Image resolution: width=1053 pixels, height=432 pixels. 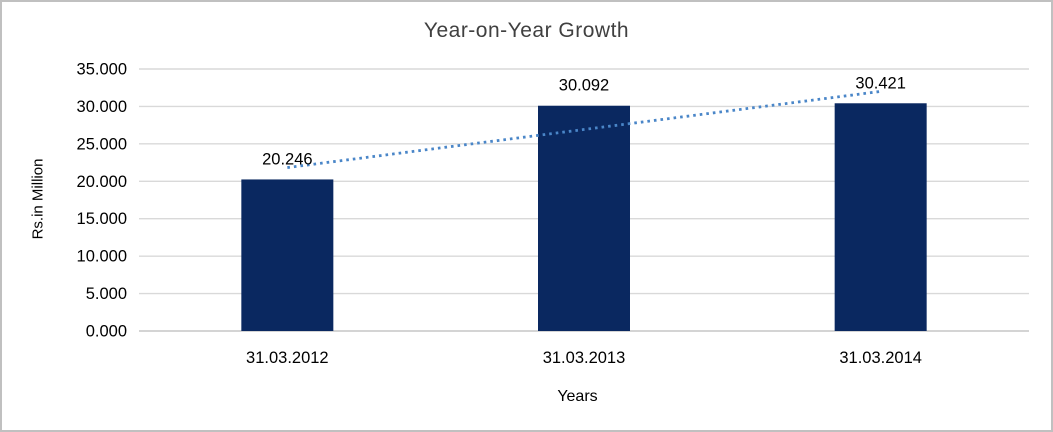 I want to click on data-label: 30.092, so click(x=584, y=86).